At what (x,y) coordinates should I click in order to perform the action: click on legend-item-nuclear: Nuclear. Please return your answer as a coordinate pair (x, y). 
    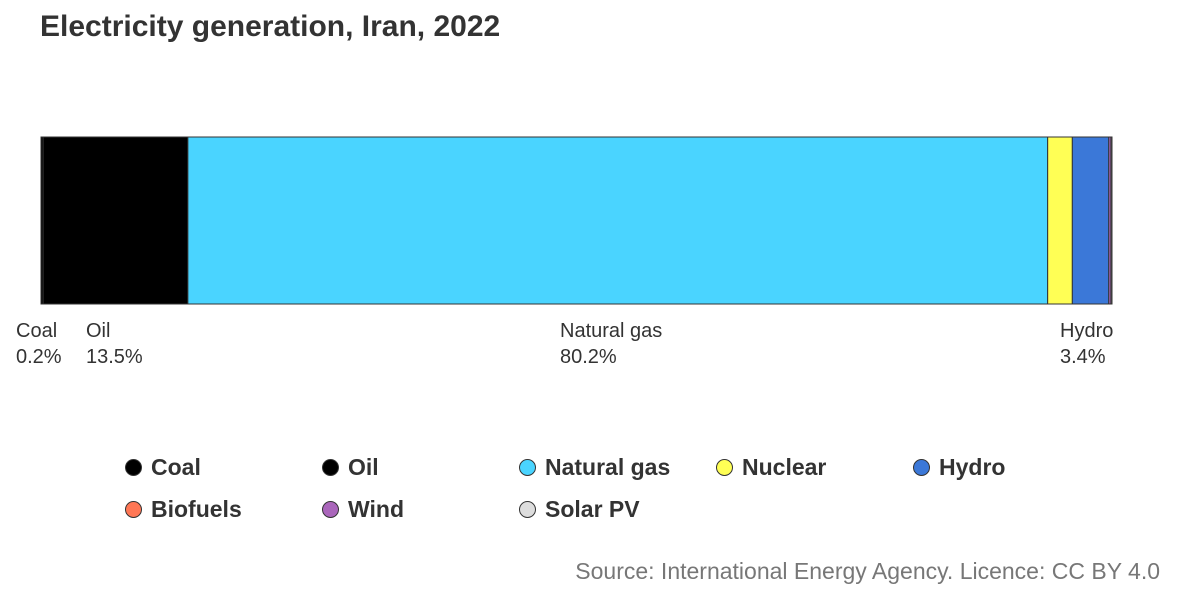
    Looking at the image, I should click on (814, 467).